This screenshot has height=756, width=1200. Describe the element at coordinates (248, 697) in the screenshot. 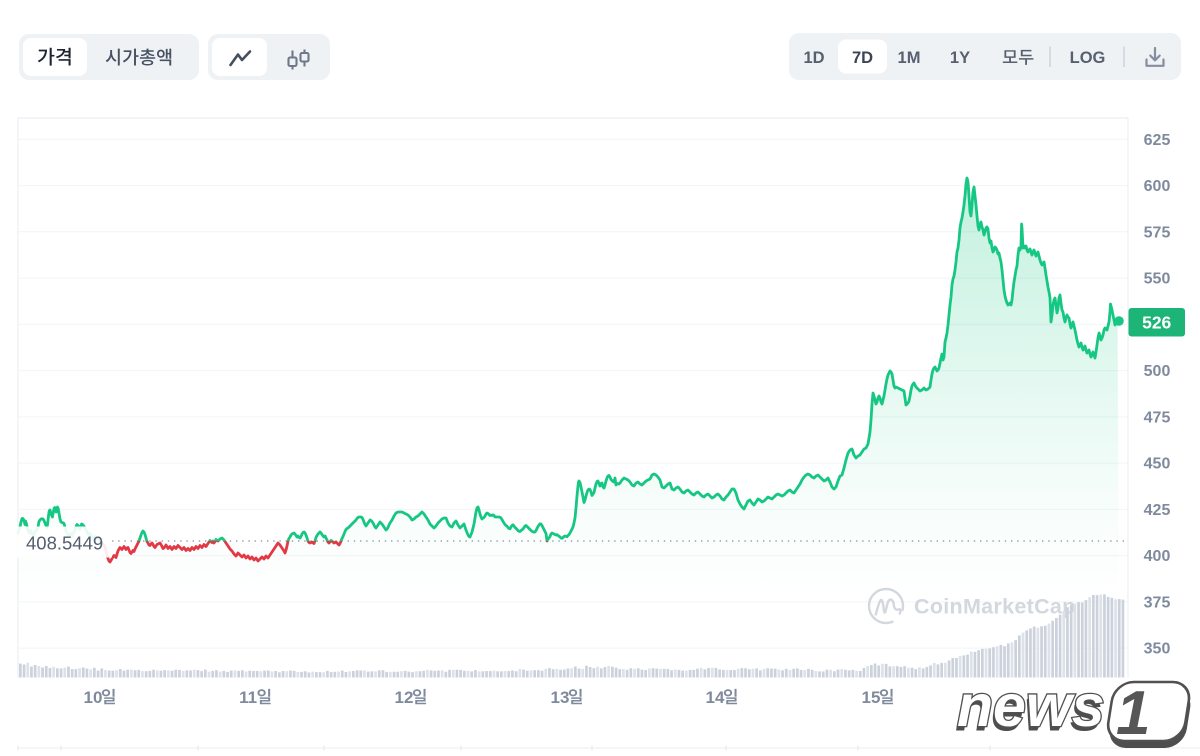

I see `svg-text: 11` at that location.